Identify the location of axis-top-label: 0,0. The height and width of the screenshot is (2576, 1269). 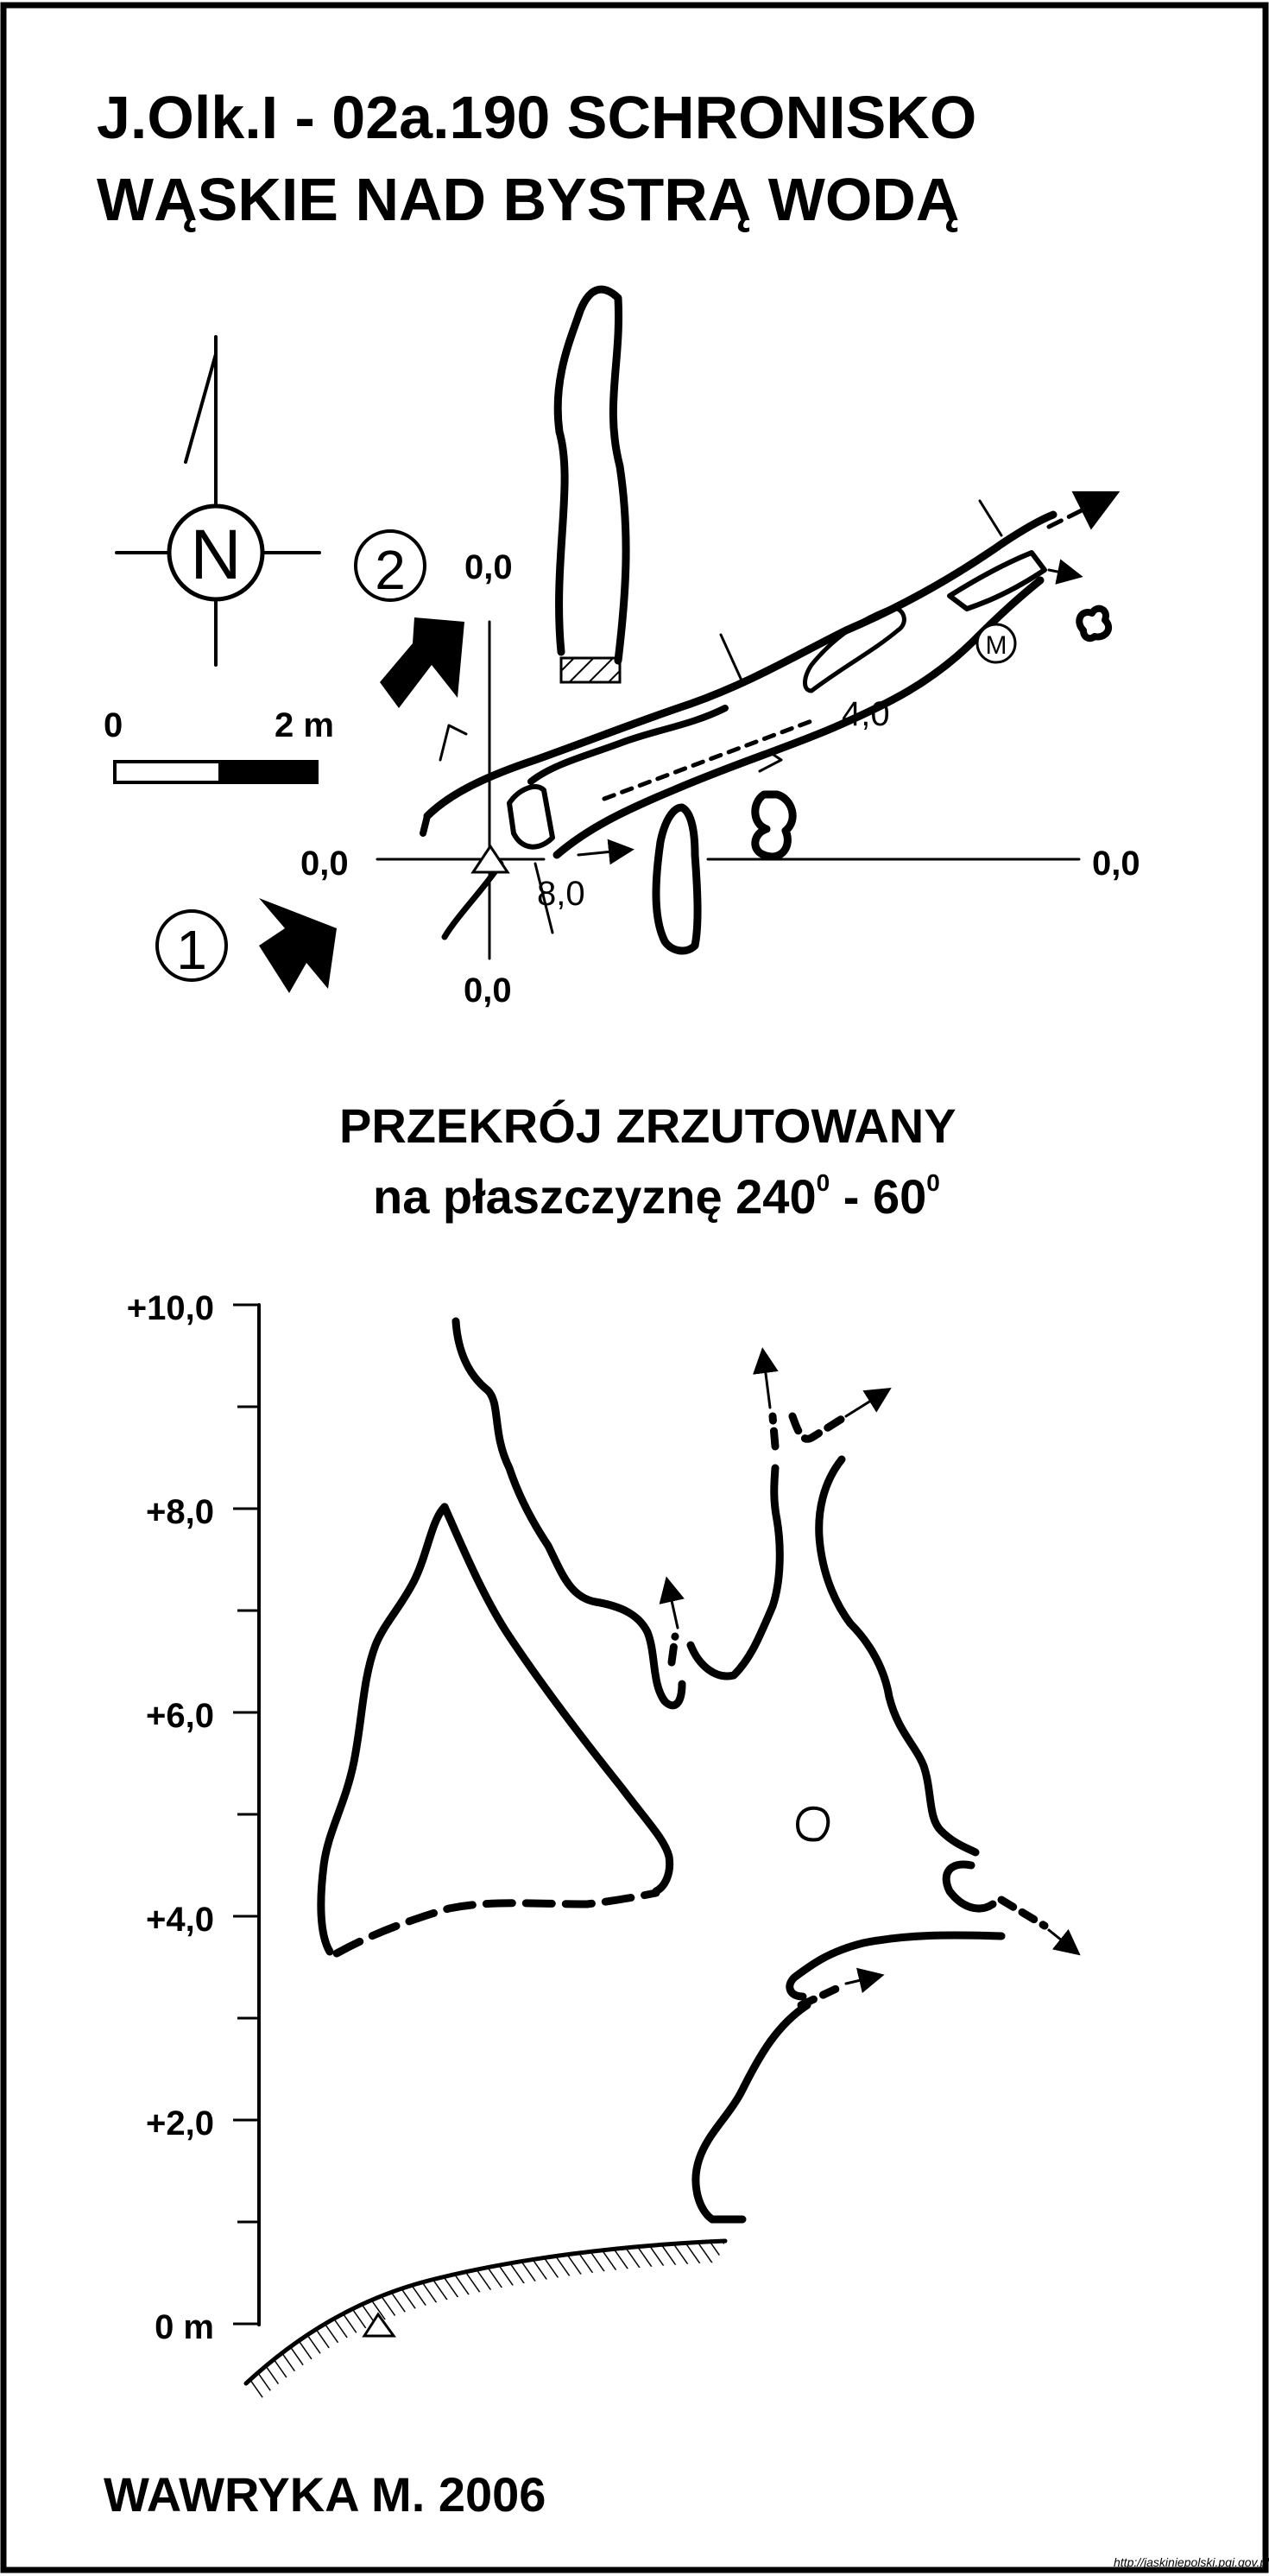
(488, 567).